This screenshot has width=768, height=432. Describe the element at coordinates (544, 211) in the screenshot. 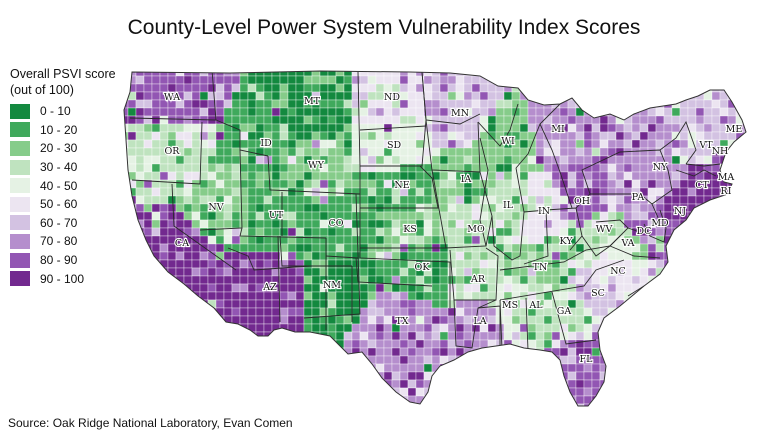

I see `state-label-in: IN` at that location.